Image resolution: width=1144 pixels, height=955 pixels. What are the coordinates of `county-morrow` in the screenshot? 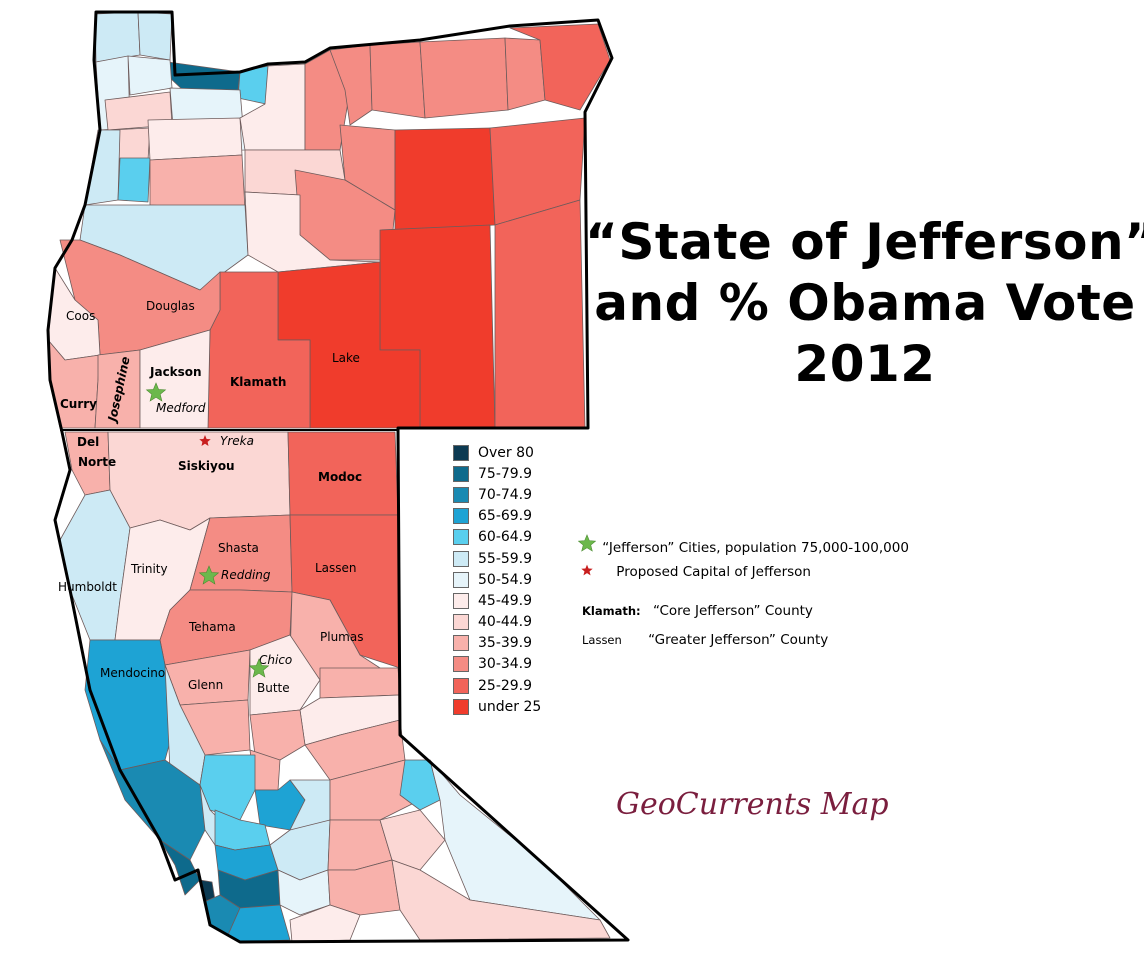 It's located at (397, 80).